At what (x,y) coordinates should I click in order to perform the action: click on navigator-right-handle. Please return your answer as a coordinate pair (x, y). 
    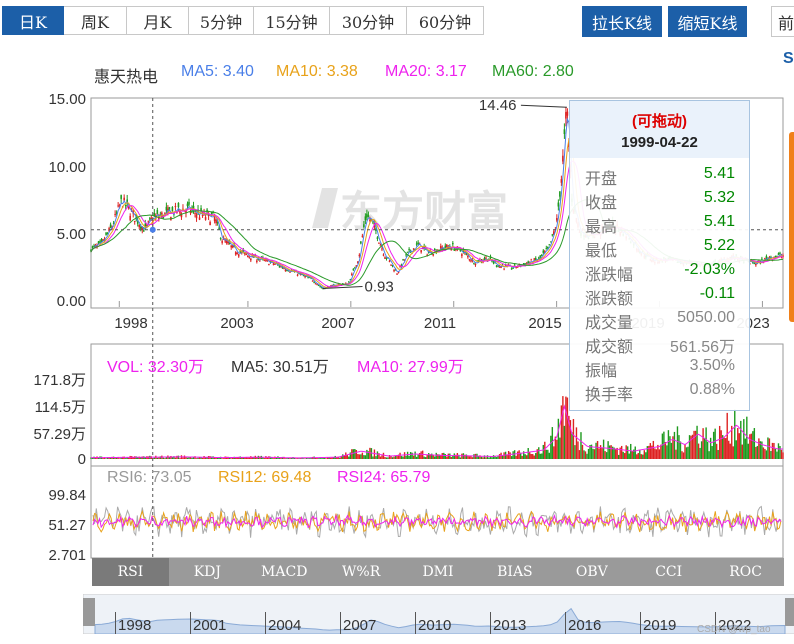
    Looking at the image, I should click on (789, 612).